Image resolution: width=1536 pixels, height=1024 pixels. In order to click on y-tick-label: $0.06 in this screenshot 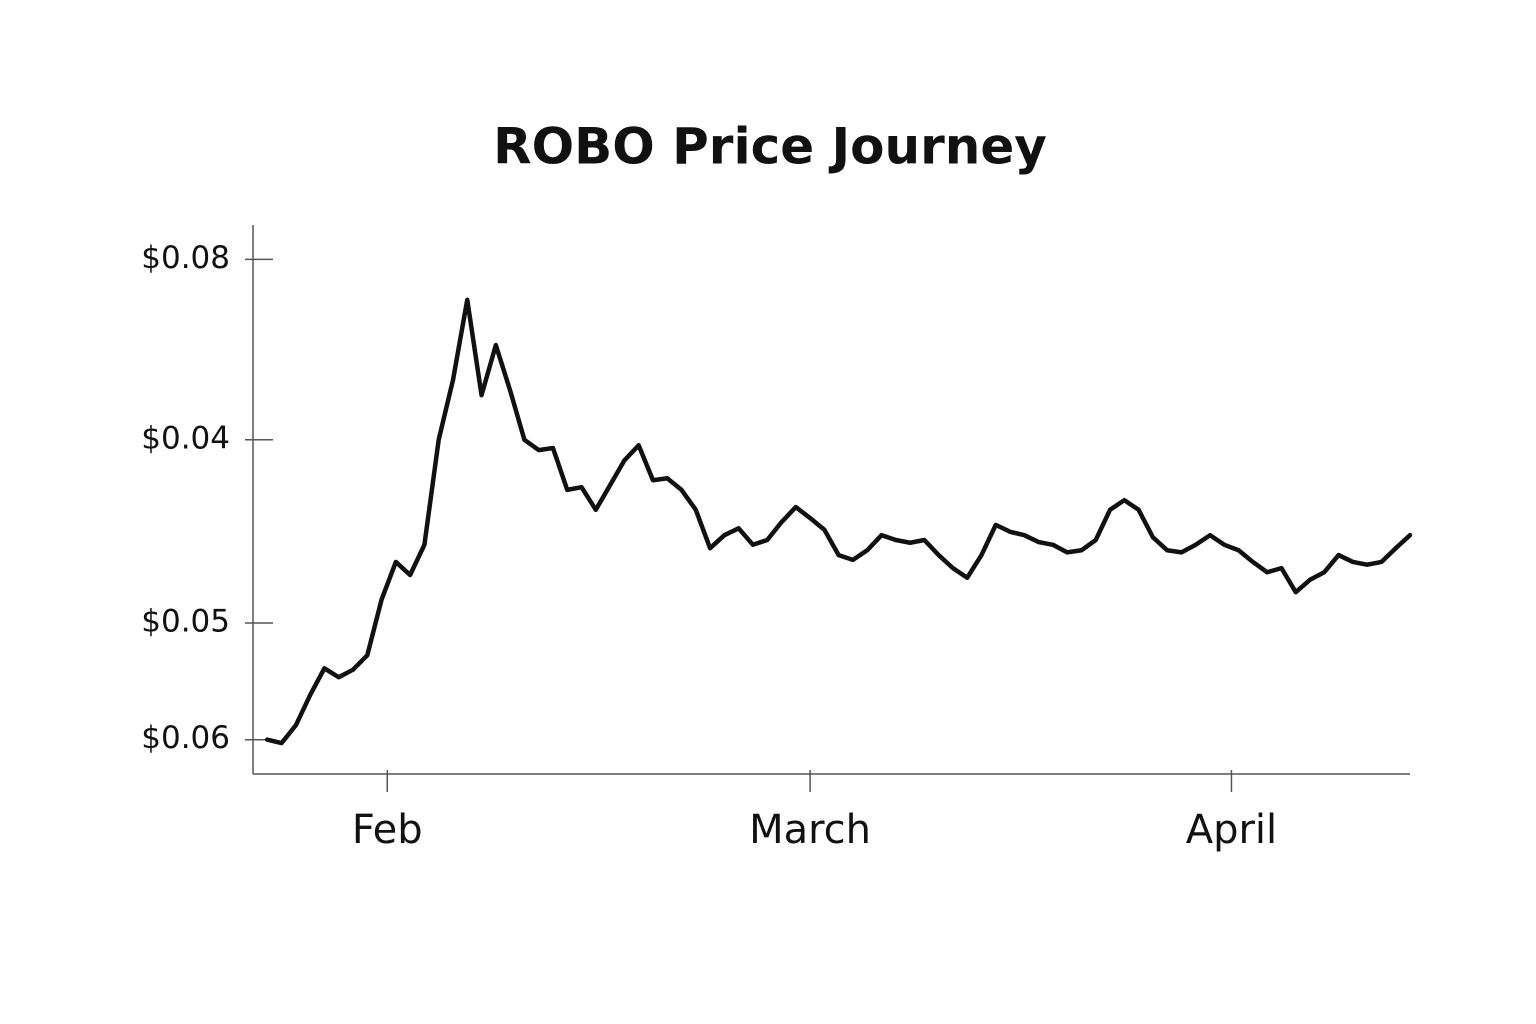, I will do `click(185, 738)`.